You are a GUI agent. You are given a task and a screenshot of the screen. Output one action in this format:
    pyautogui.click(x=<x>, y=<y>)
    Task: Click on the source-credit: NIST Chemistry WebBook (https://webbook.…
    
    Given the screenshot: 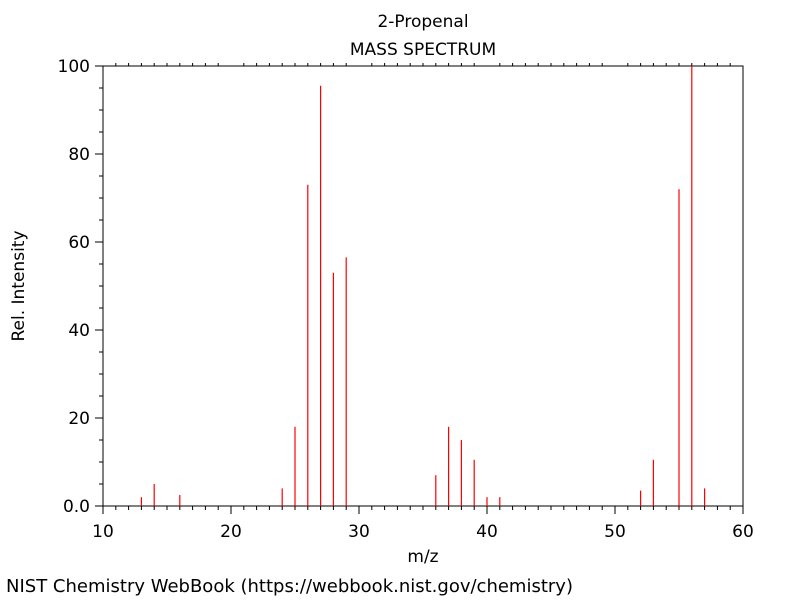 What is the action you would take?
    pyautogui.click(x=289, y=586)
    